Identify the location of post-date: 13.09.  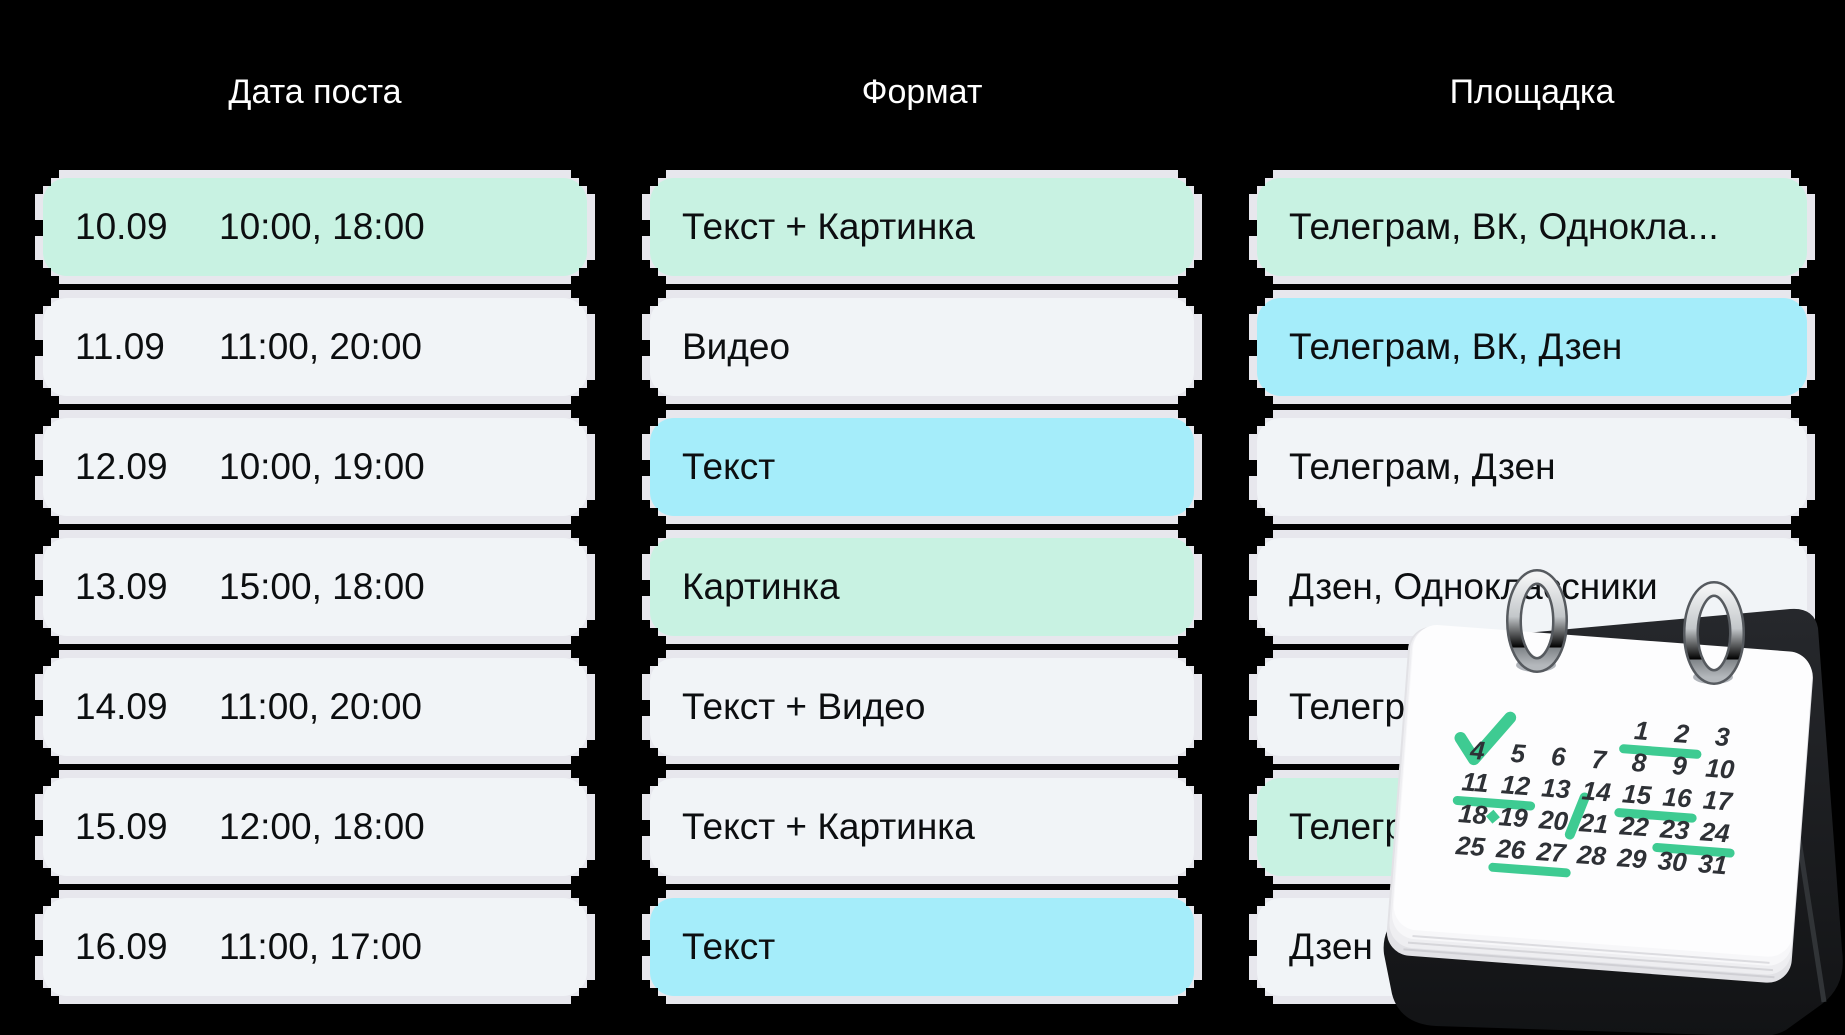
(121, 586).